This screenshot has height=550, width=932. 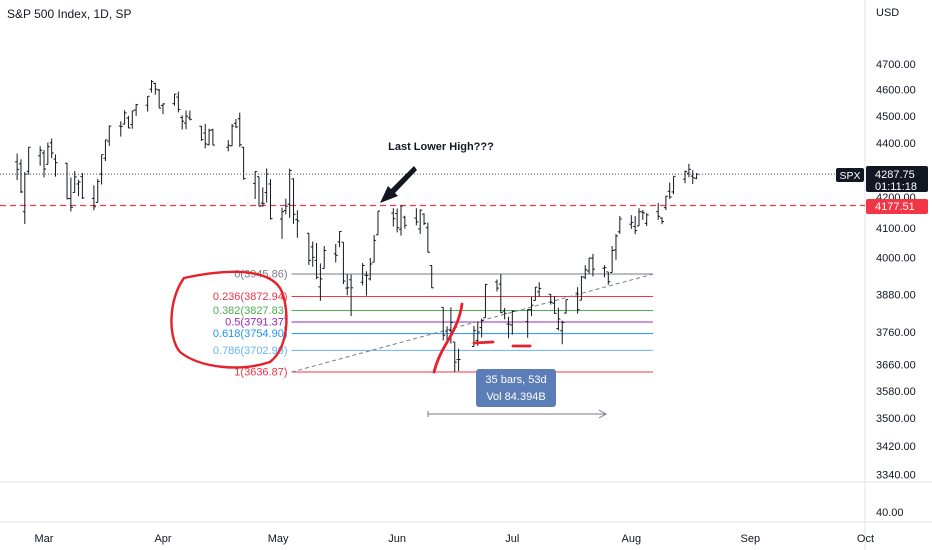 I want to click on price-tick-label: 3760.00, so click(x=896, y=333).